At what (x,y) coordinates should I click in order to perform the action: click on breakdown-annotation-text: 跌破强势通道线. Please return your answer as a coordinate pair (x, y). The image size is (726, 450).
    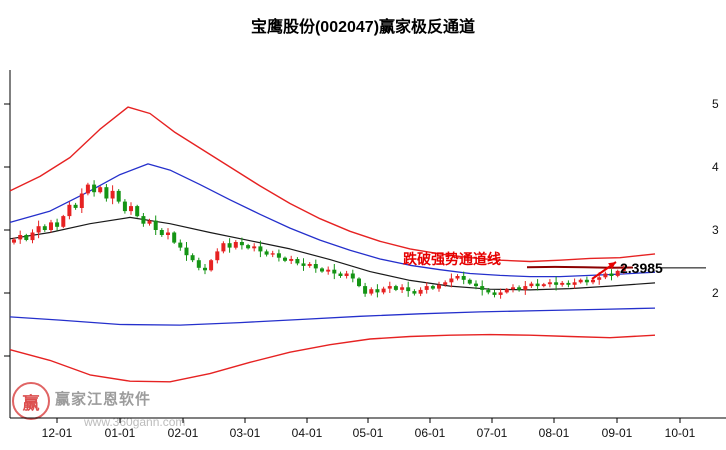
    Looking at the image, I should click on (452, 259).